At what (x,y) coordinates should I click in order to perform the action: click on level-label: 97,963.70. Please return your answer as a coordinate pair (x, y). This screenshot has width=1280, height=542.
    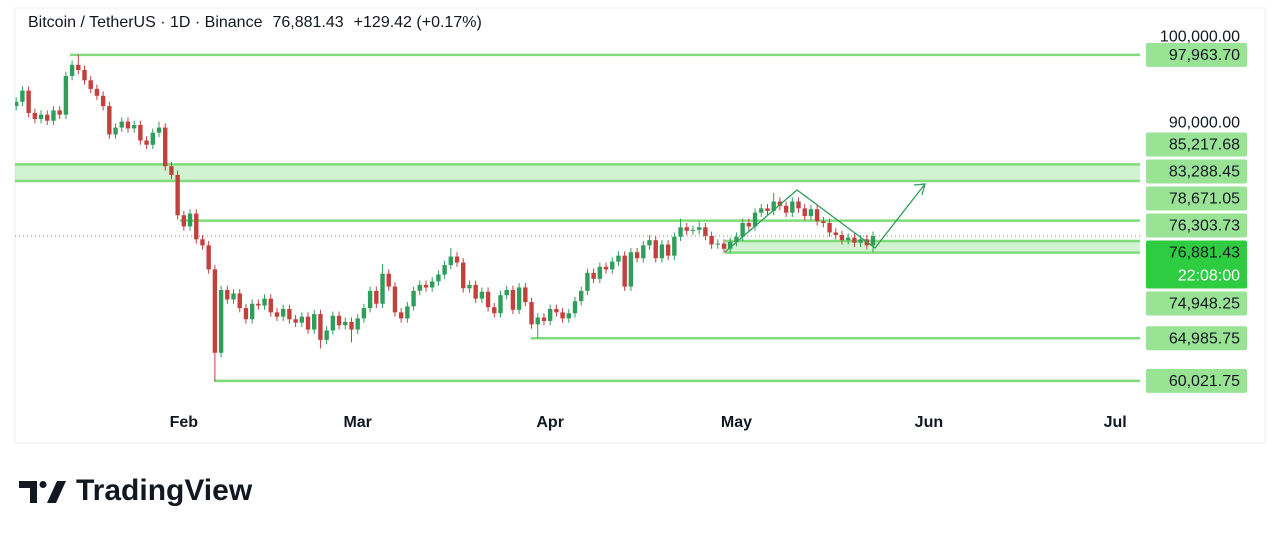
    Looking at the image, I should click on (1204, 55).